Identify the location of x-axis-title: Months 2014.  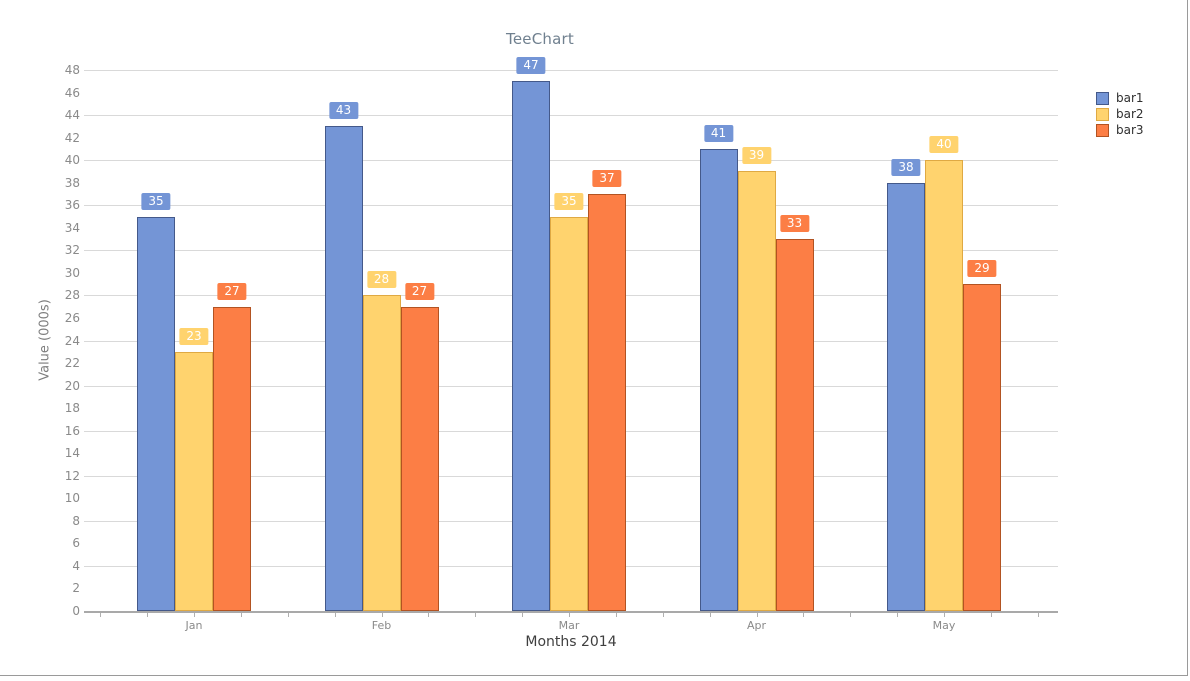
(571, 642).